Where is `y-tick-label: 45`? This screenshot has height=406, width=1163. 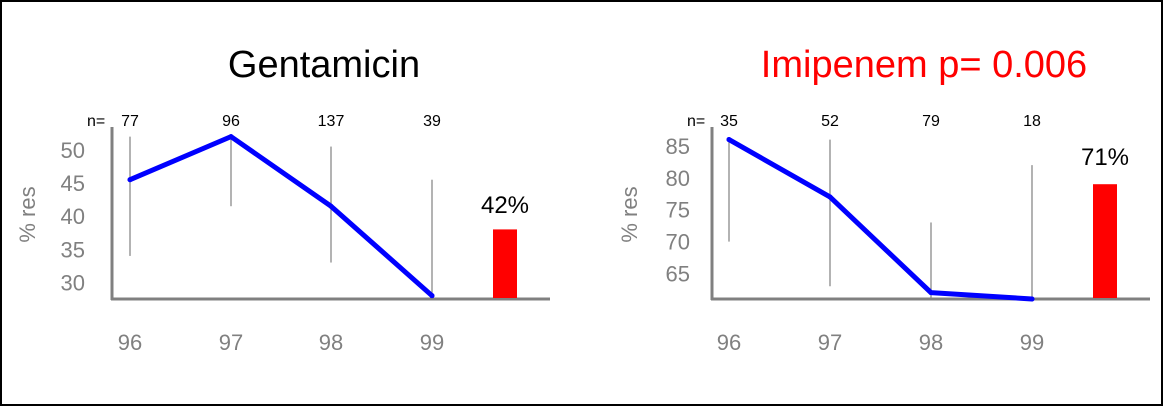
y-tick-label: 45 is located at coordinates (73, 183).